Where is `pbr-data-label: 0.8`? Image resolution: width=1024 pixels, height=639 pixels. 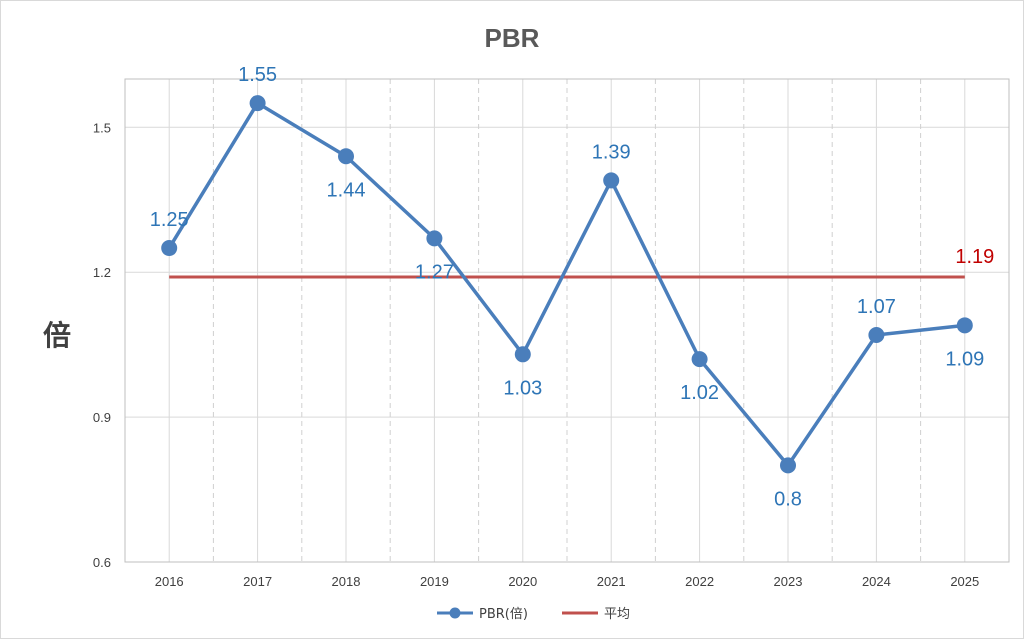 pbr-data-label: 0.8 is located at coordinates (788, 499).